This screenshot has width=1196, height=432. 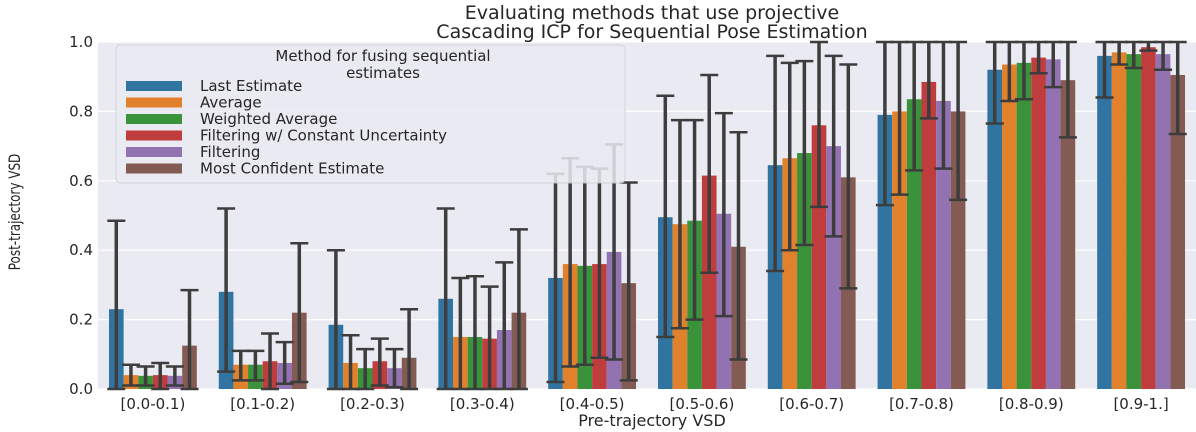 What do you see at coordinates (382, 56) in the screenshot?
I see `legend-title-line-1: Method for fusing sequential` at bounding box center [382, 56].